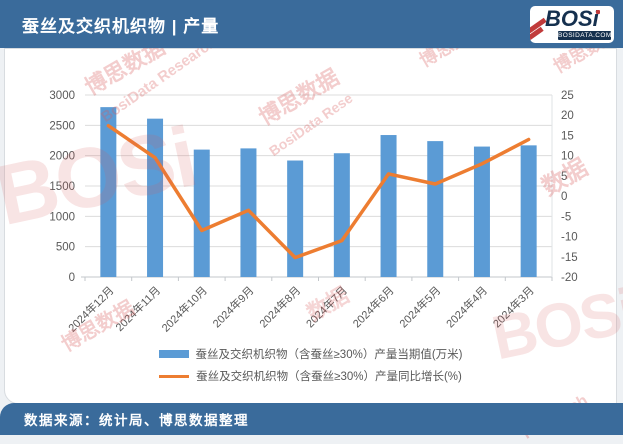 This screenshot has height=444, width=623. I want to click on legend-label-production: 蚕丝及交织机织物（含蚕丝≥30%）产量当期值(万米), so click(329, 355).